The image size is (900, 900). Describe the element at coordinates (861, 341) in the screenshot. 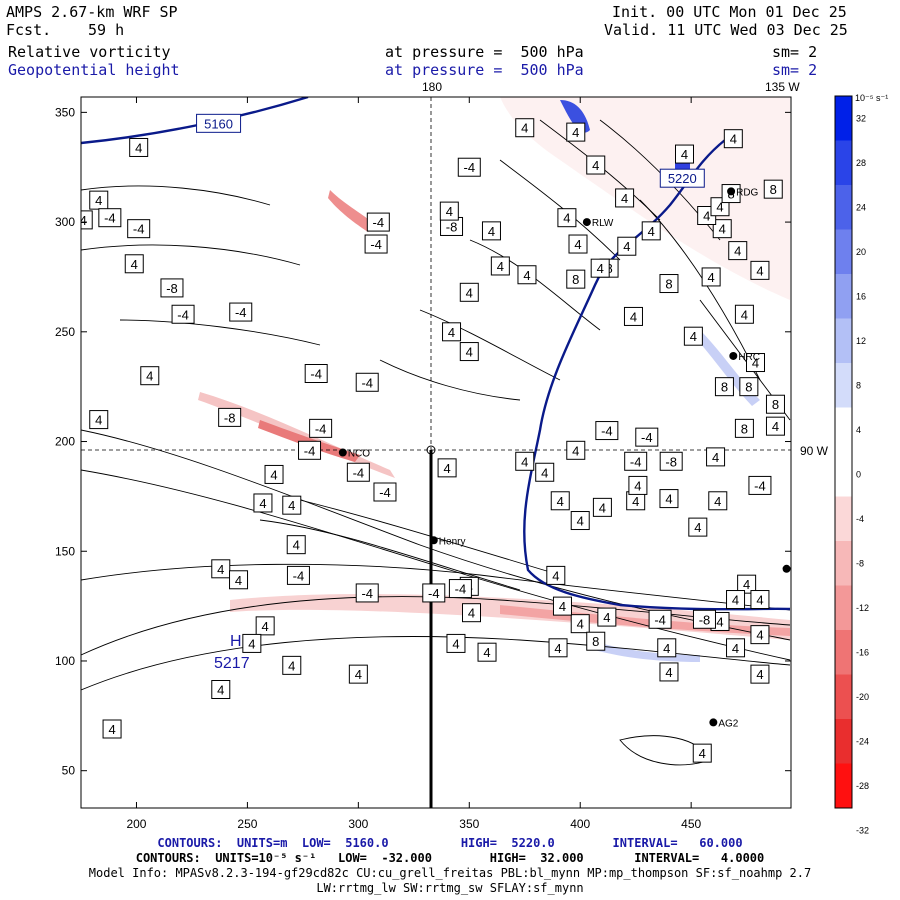

I see `colorbar-tick-label: 12` at that location.